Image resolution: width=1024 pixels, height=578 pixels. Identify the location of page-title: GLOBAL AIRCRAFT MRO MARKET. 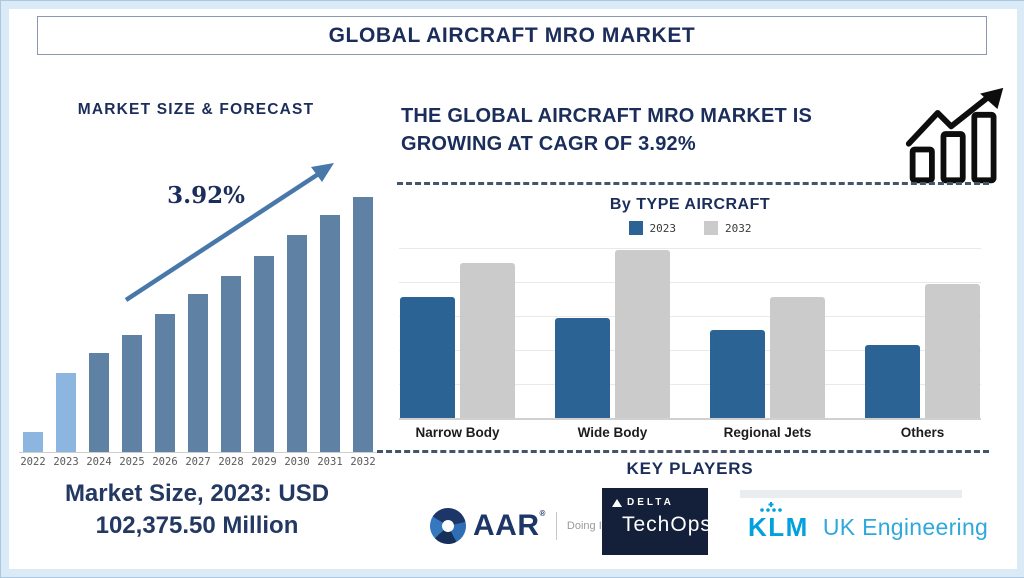
(512, 35).